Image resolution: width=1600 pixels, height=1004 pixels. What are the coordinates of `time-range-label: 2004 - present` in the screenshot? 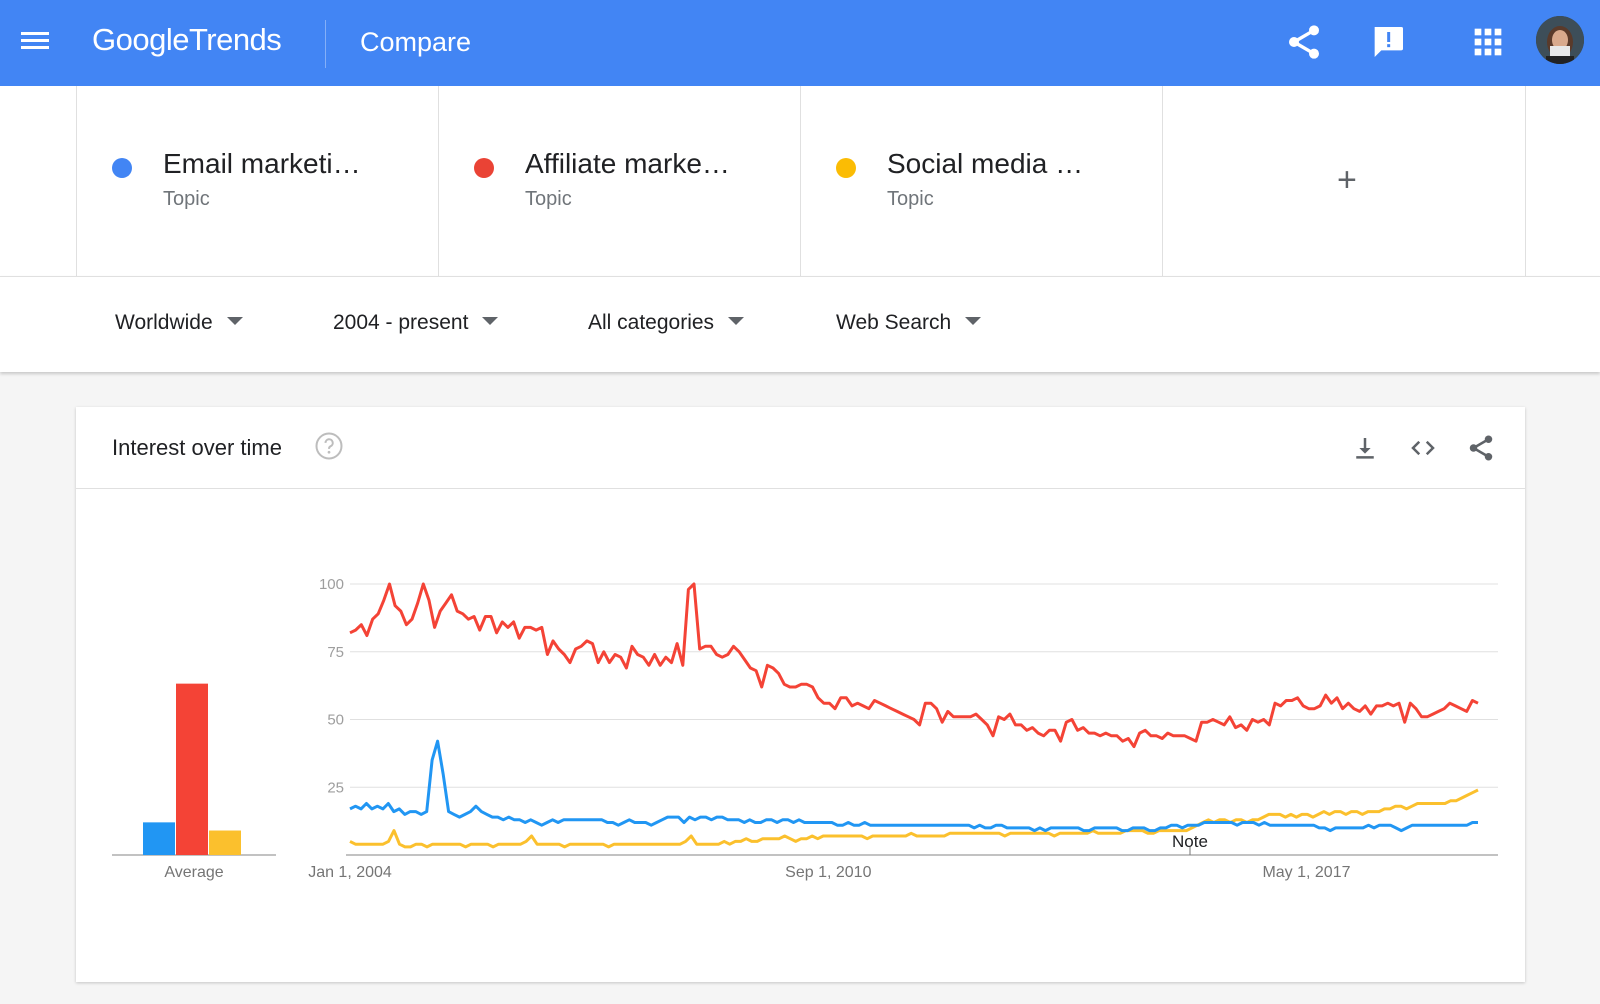 It's located at (401, 322).